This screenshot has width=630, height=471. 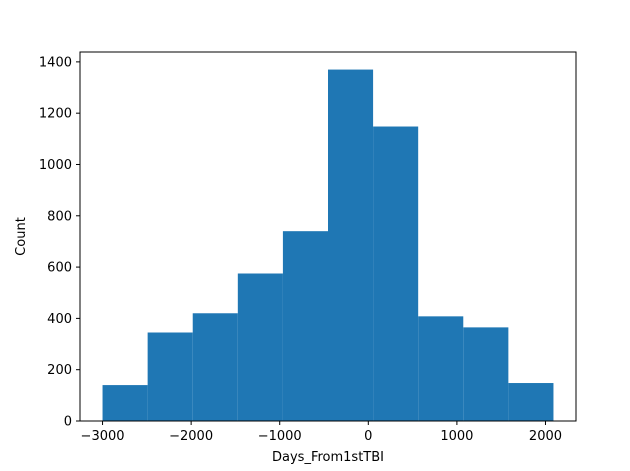 What do you see at coordinates (191, 436) in the screenshot?
I see `x-tick-label: −2000` at bounding box center [191, 436].